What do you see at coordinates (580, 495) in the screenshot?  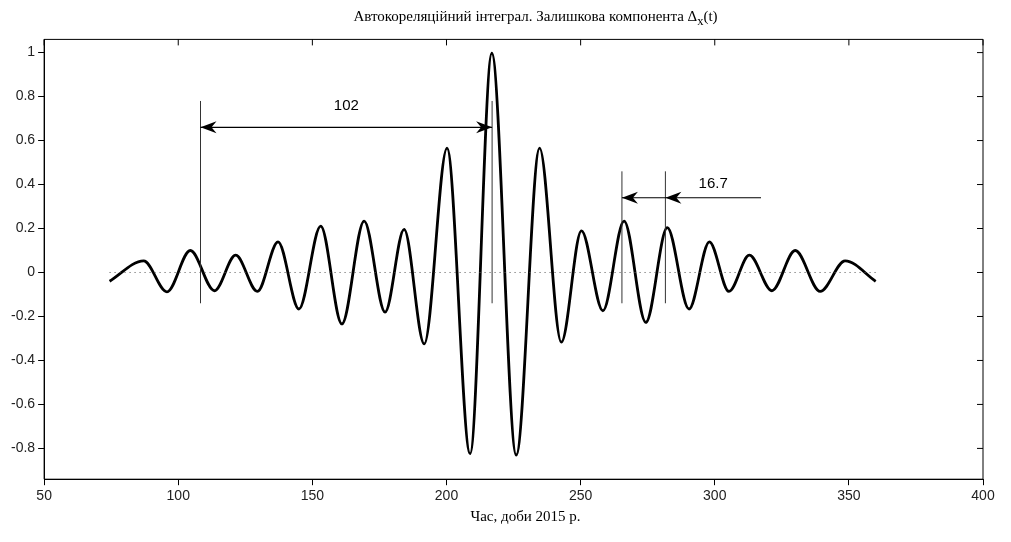 I see `x-tick-label: 250` at bounding box center [580, 495].